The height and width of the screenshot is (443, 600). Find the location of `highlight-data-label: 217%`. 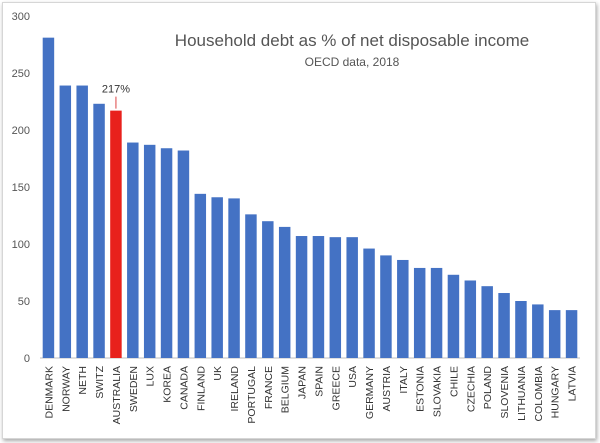

highlight-data-label: 217% is located at coordinates (116, 90).